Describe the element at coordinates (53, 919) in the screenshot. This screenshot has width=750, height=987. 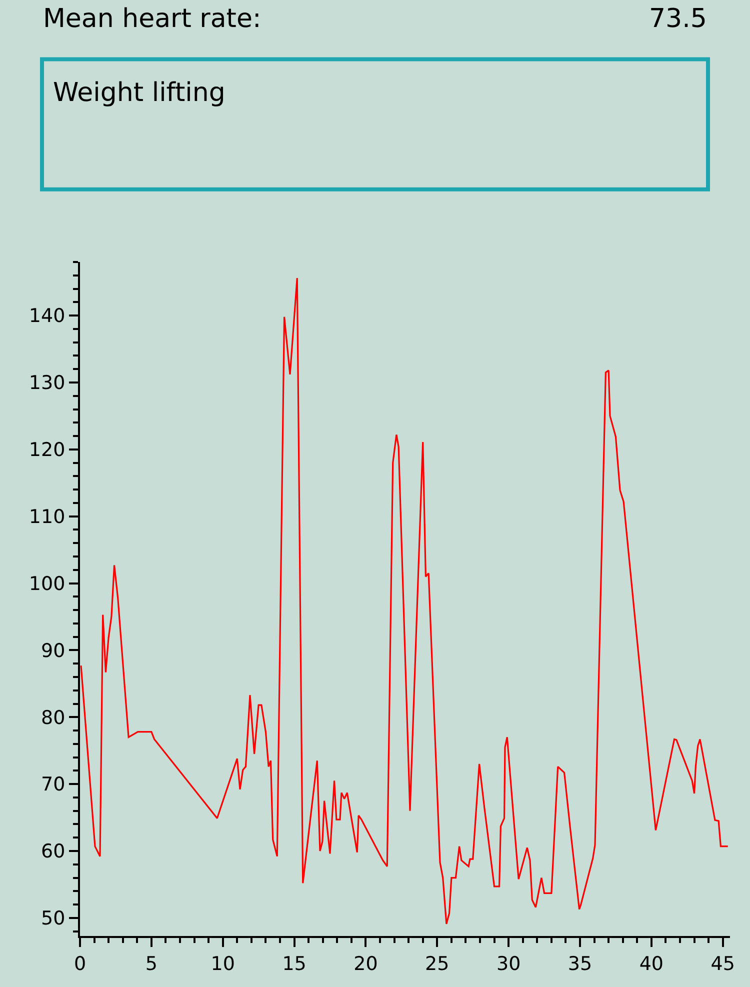
I see `y-tick-label: 50` at that location.